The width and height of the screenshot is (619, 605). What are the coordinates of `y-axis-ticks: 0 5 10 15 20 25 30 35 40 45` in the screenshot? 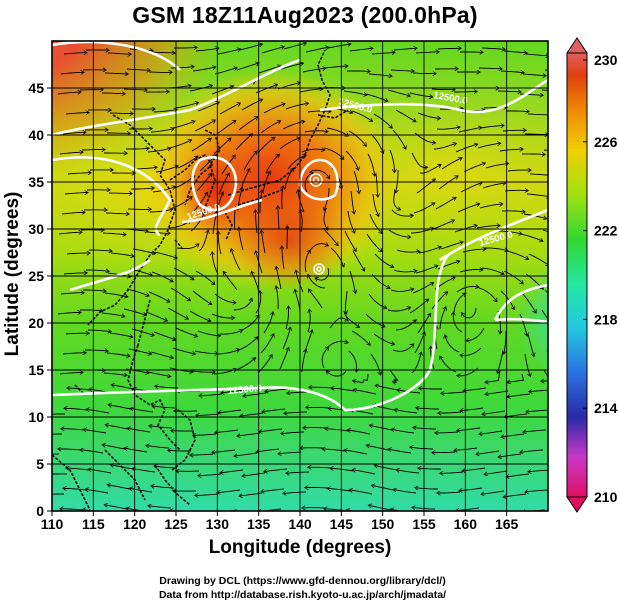 It's located at (40, 299).